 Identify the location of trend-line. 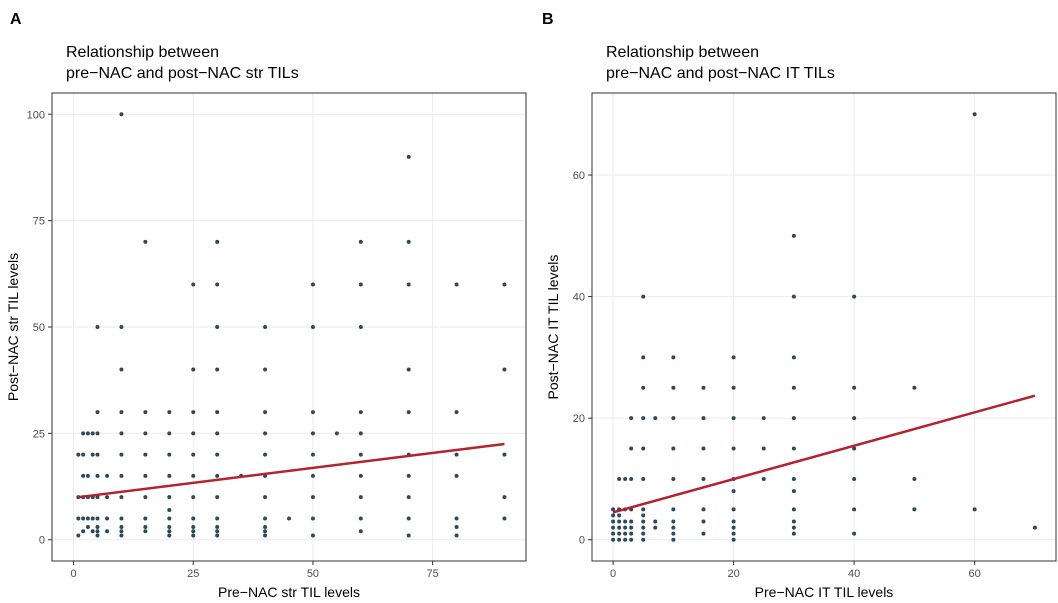
(824, 454).